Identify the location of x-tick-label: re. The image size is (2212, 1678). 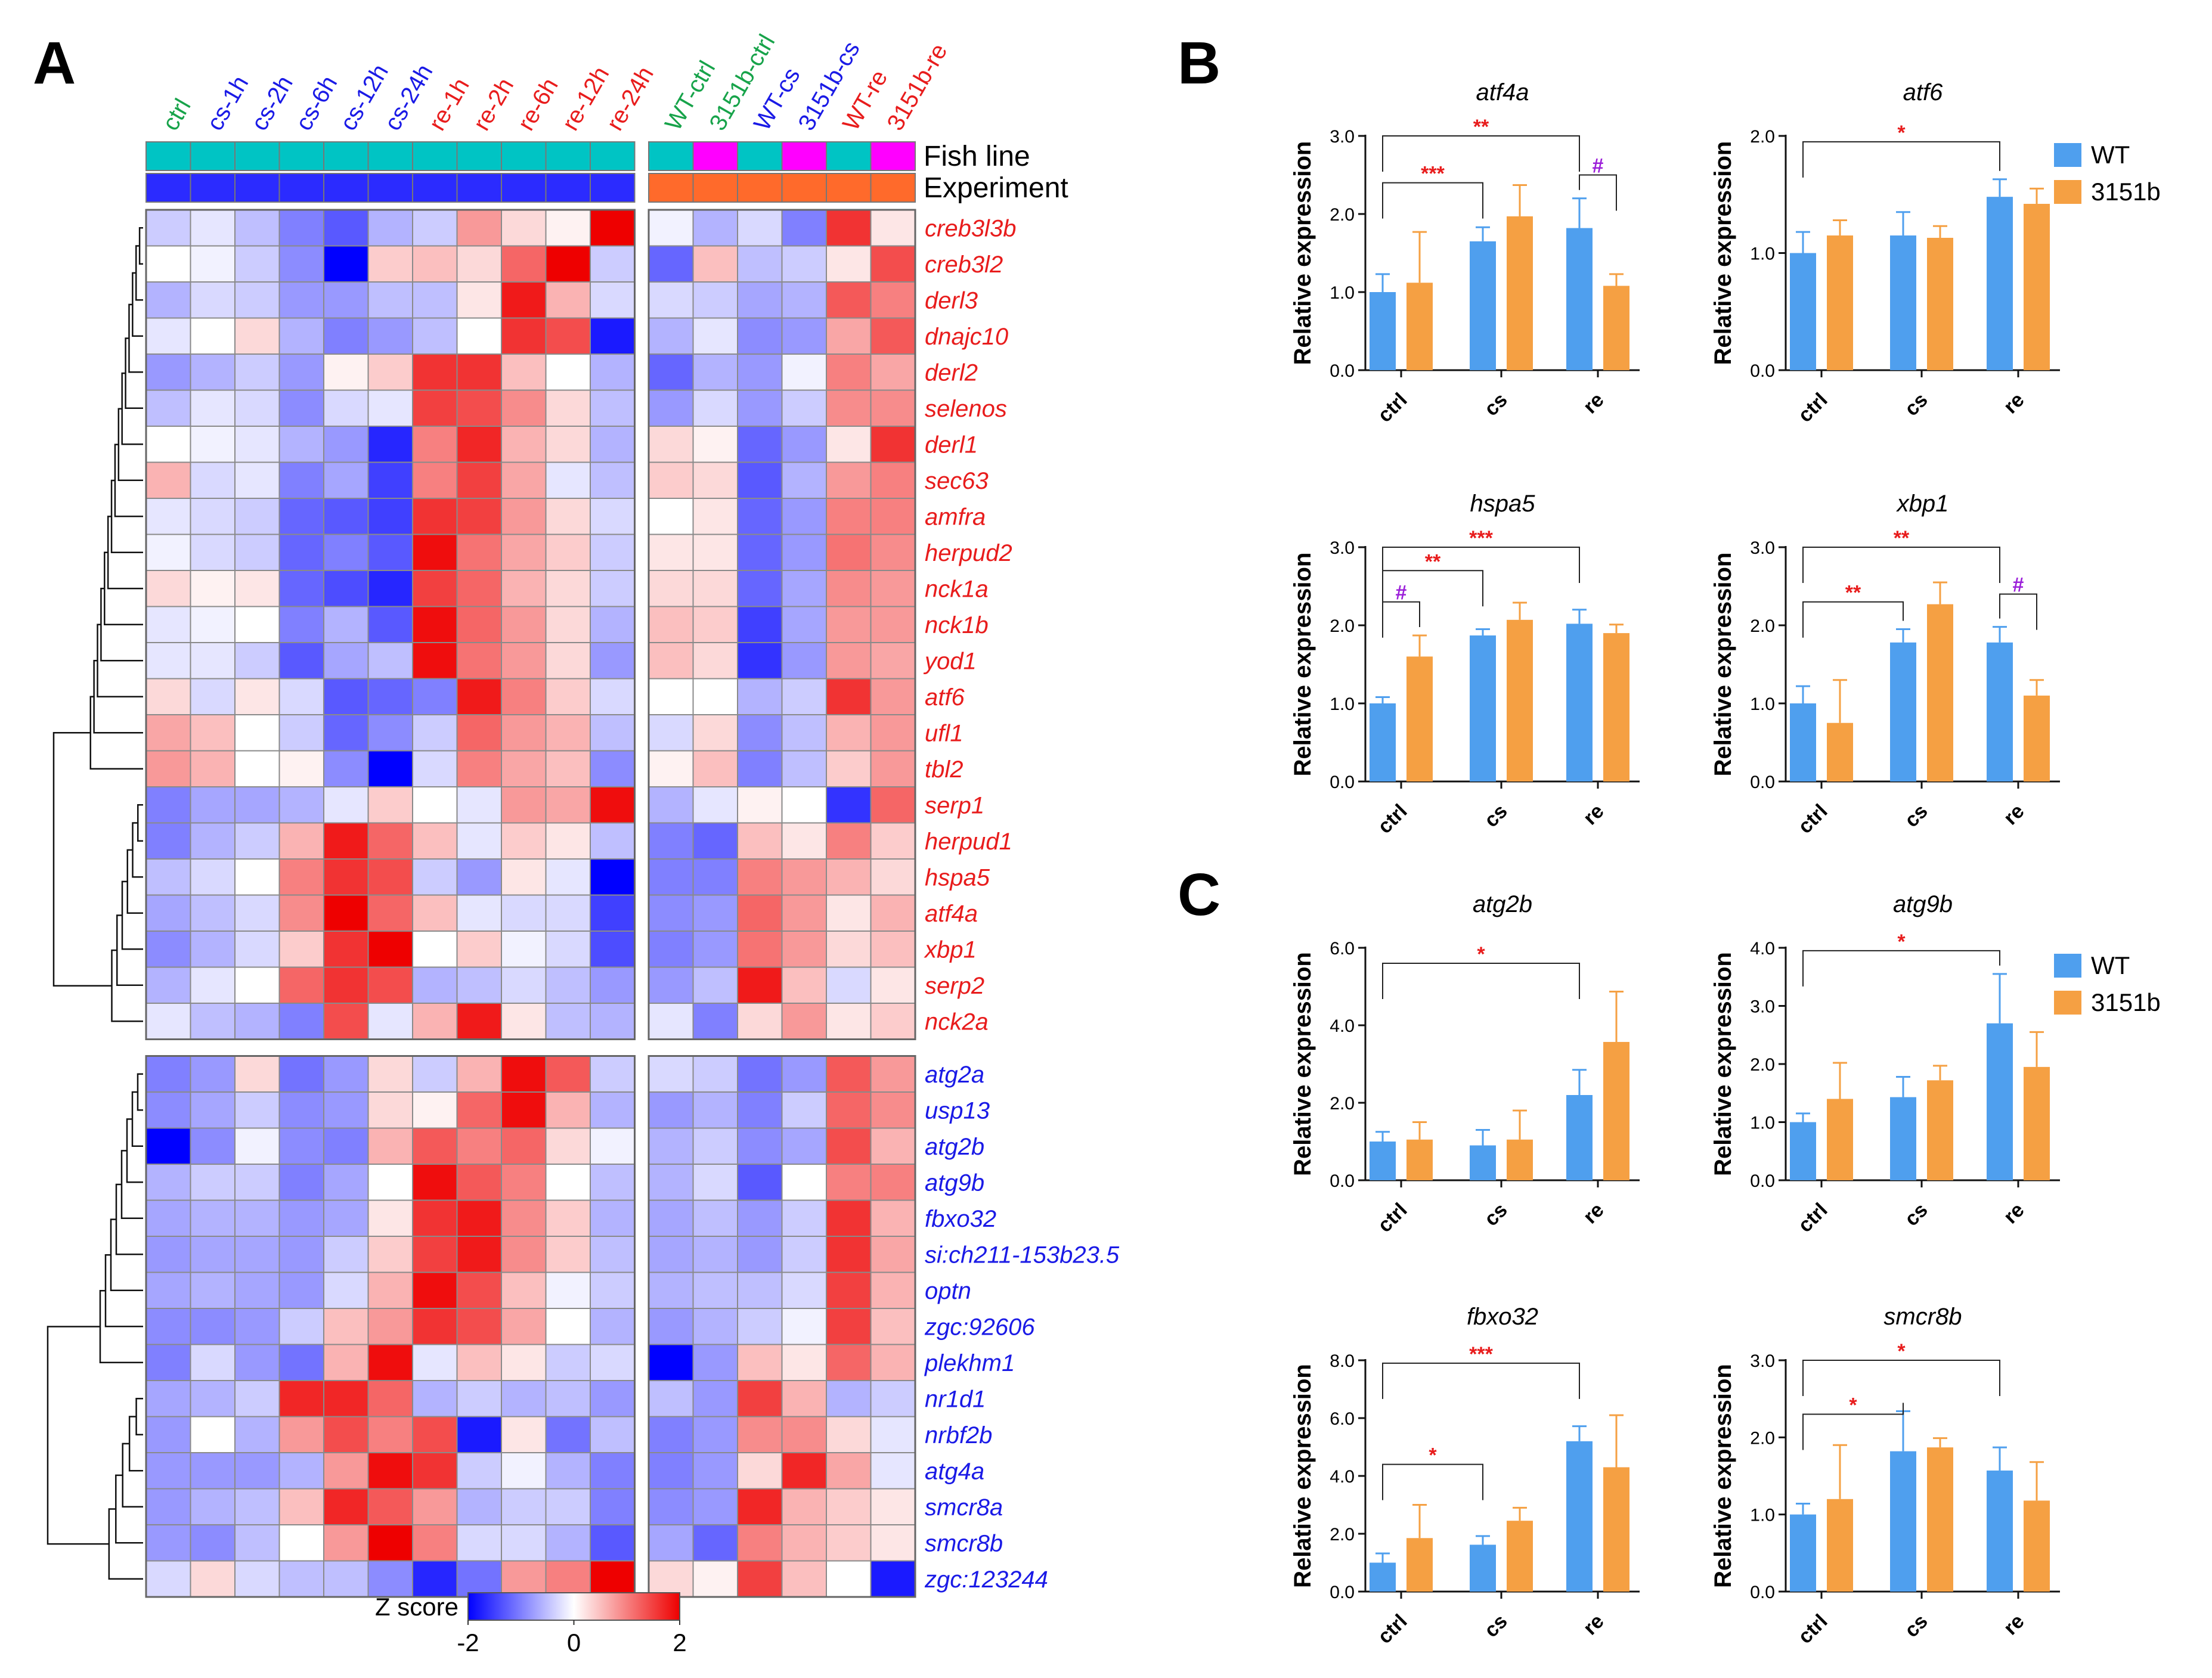
(1594, 1625).